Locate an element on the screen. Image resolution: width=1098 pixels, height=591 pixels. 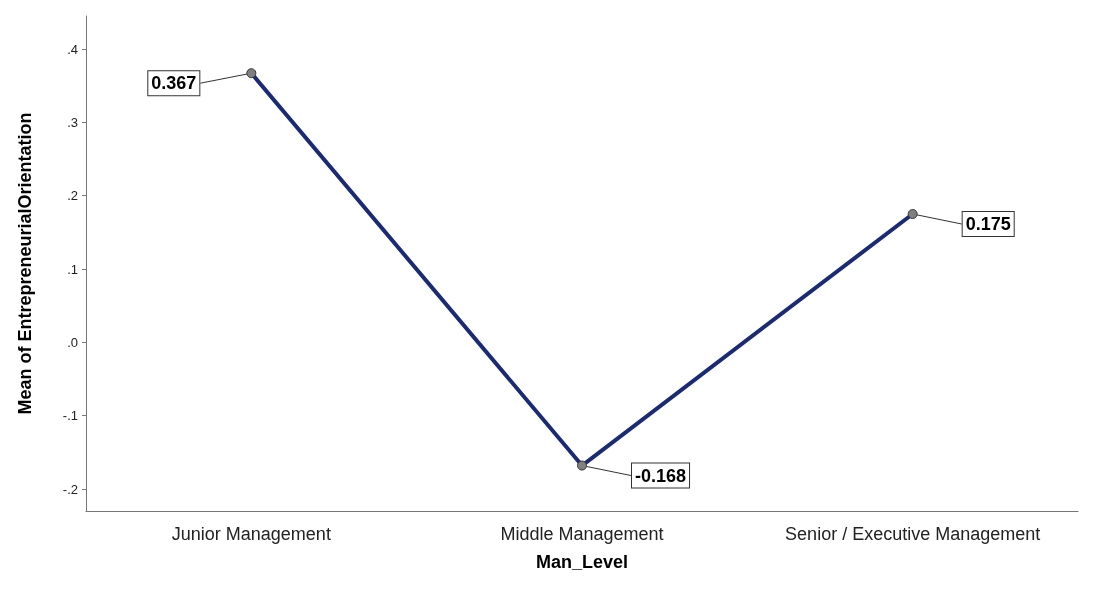
data-label: 0.367 is located at coordinates (174, 83).